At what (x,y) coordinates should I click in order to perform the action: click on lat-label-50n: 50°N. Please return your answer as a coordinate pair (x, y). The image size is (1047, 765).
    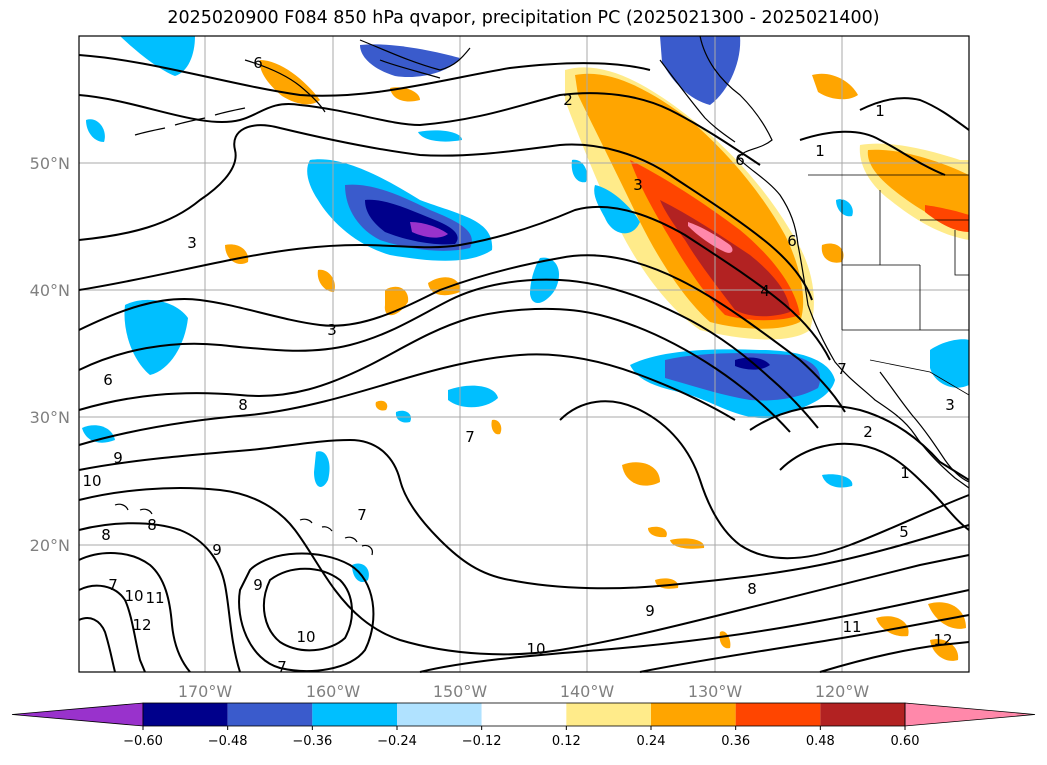
    Looking at the image, I should click on (50, 163).